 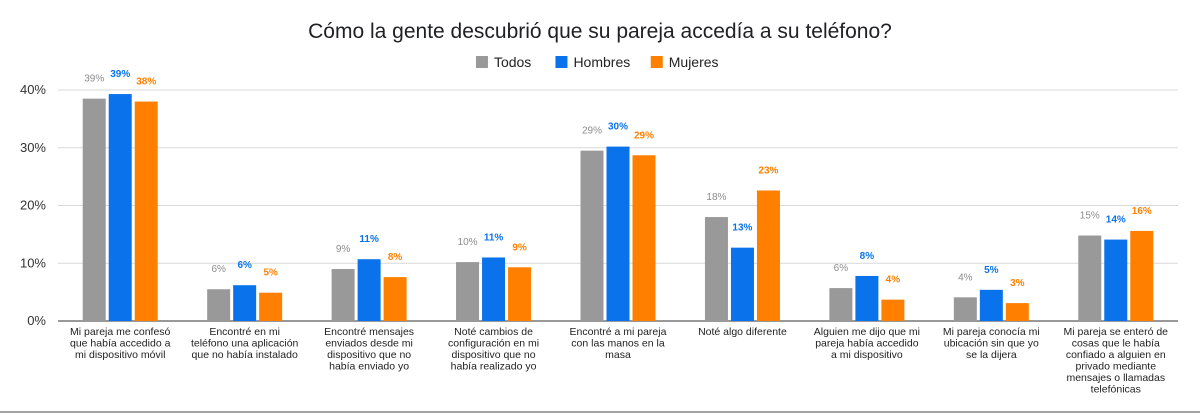 I want to click on data-label: 23%, so click(x=768, y=170).